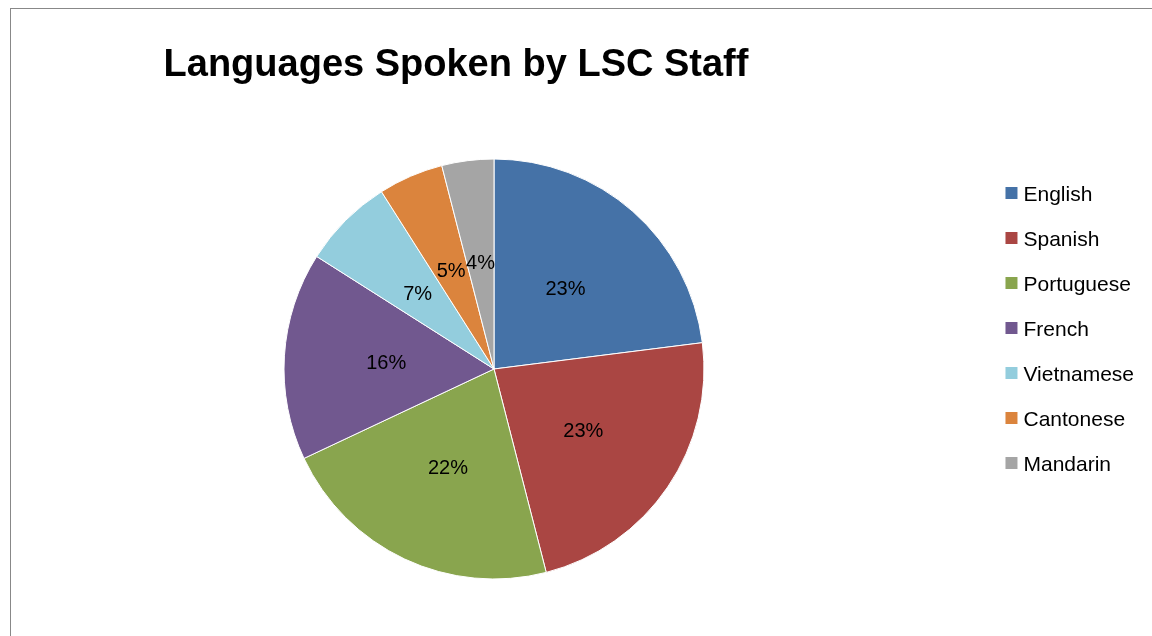  Describe the element at coordinates (481, 261) in the screenshot. I see `data-label: 4%` at that location.